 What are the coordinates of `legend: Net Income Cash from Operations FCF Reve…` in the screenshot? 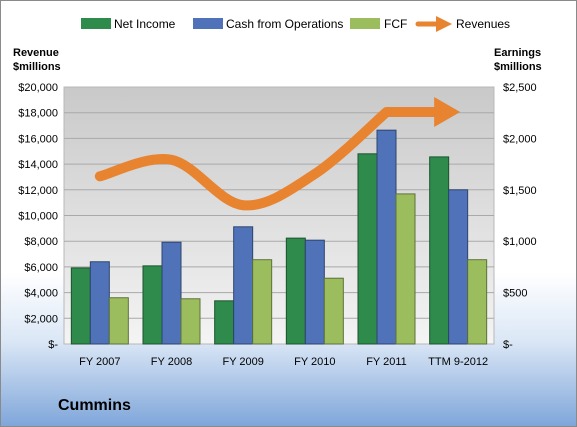 It's located at (295, 24).